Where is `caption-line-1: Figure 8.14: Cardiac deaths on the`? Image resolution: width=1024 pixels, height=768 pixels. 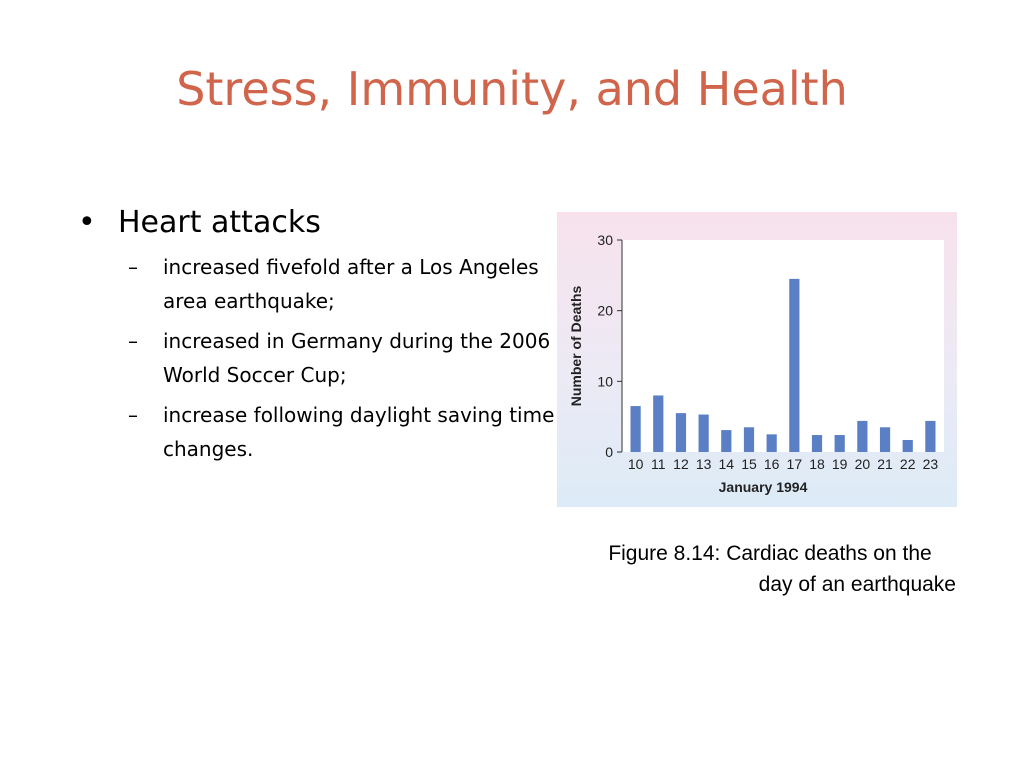 caption-line-1: Figure 8.14: Cardiac deaths on the is located at coordinates (770, 553).